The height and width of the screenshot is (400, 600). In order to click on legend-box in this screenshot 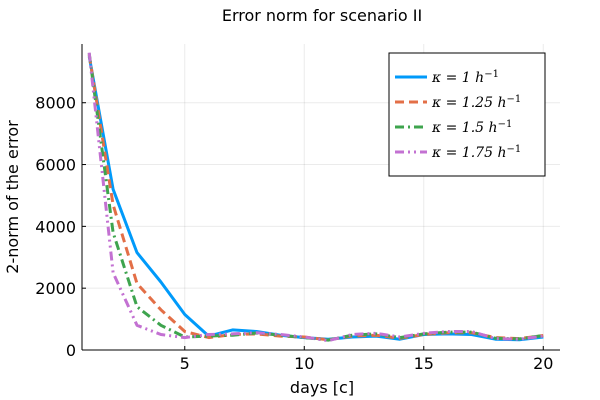, I will do `click(467, 114)`.